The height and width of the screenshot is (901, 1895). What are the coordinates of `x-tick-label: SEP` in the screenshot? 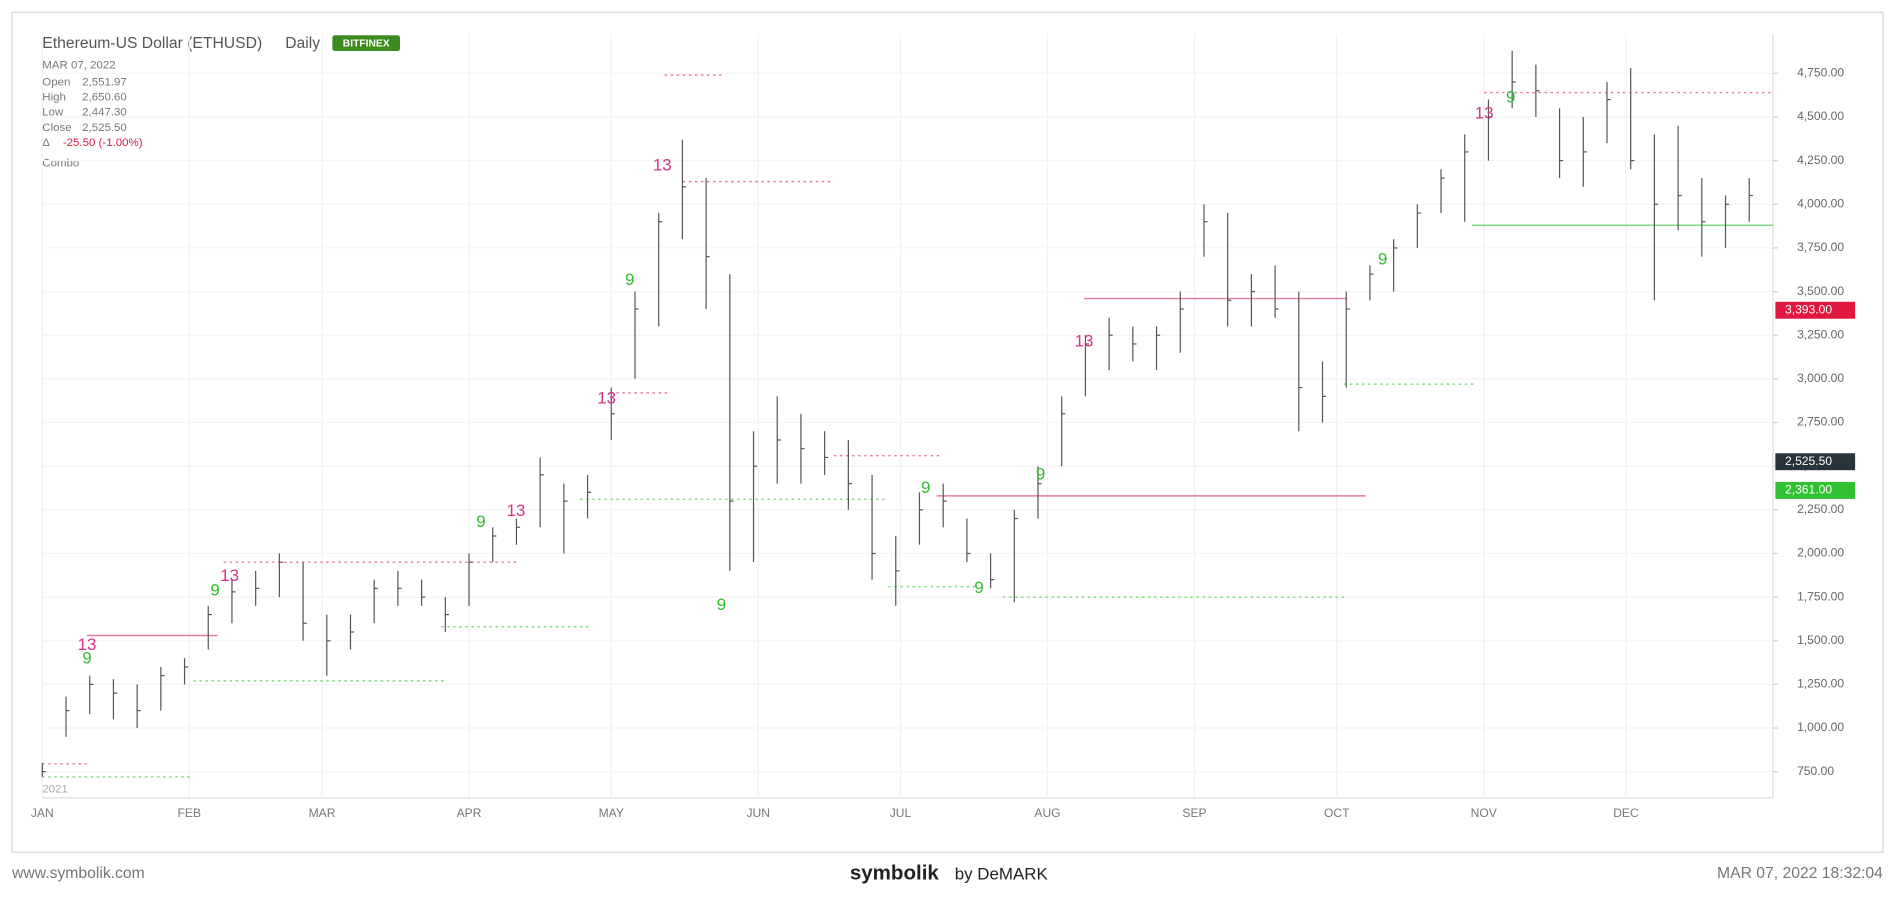 It's located at (1194, 813).